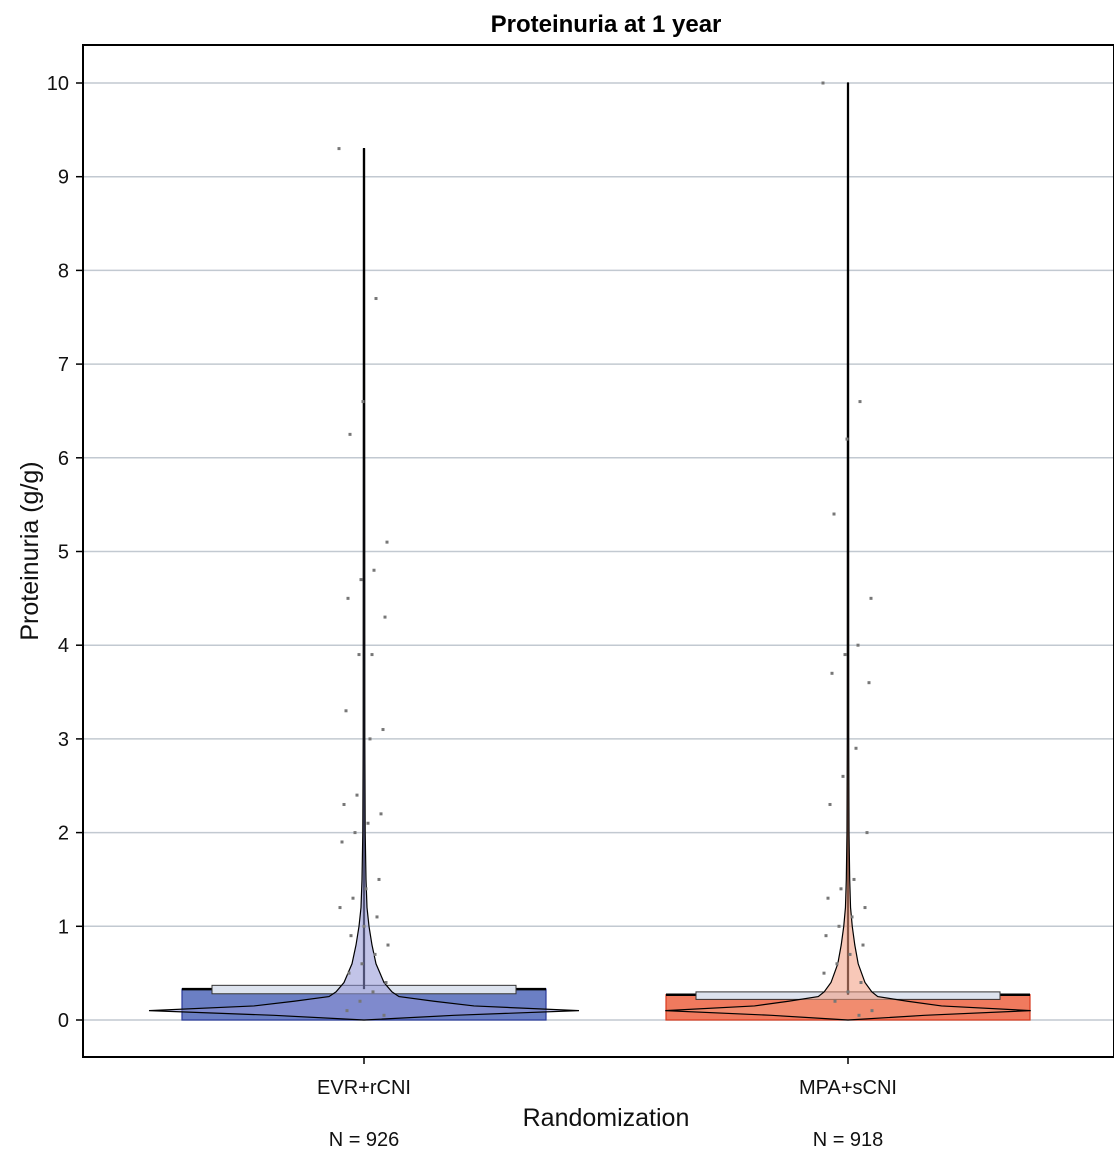 The image size is (1114, 1151). I want to click on y-axis: 0 1 2 3 4 5 6 7 8 9 10, so click(65, 552).